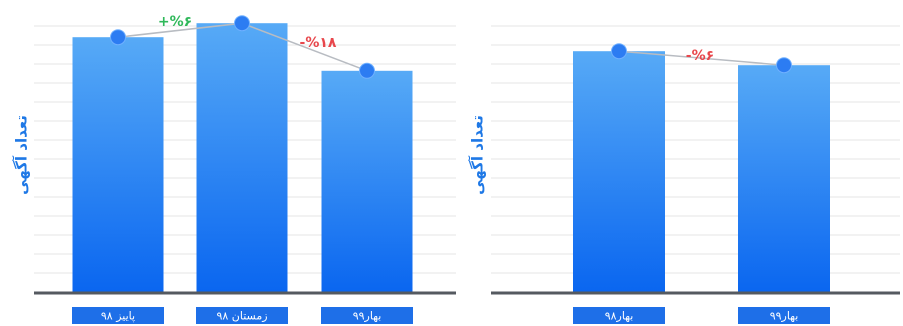 Image resolution: width=903 pixels, height=326 pixels. Describe the element at coordinates (175, 22) in the screenshot. I see `change-label: +%۶` at that location.